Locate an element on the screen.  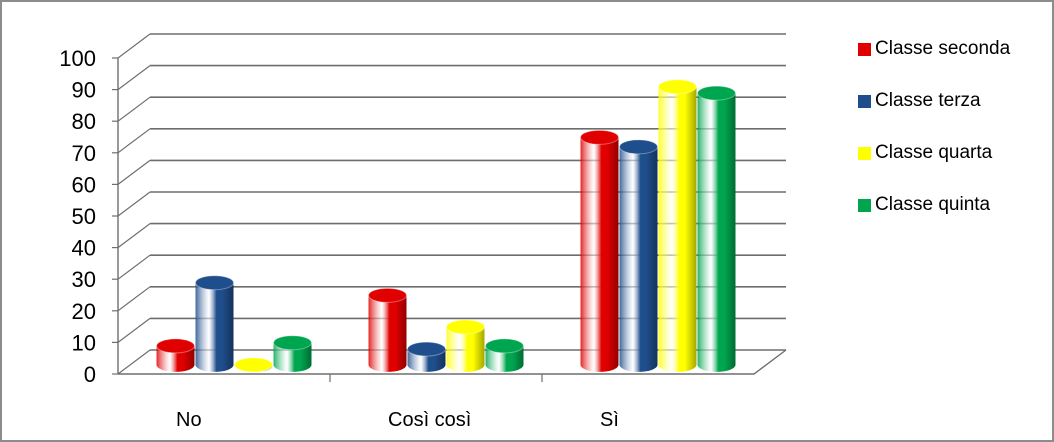
y-tick-label: 20 is located at coordinates (84, 311).